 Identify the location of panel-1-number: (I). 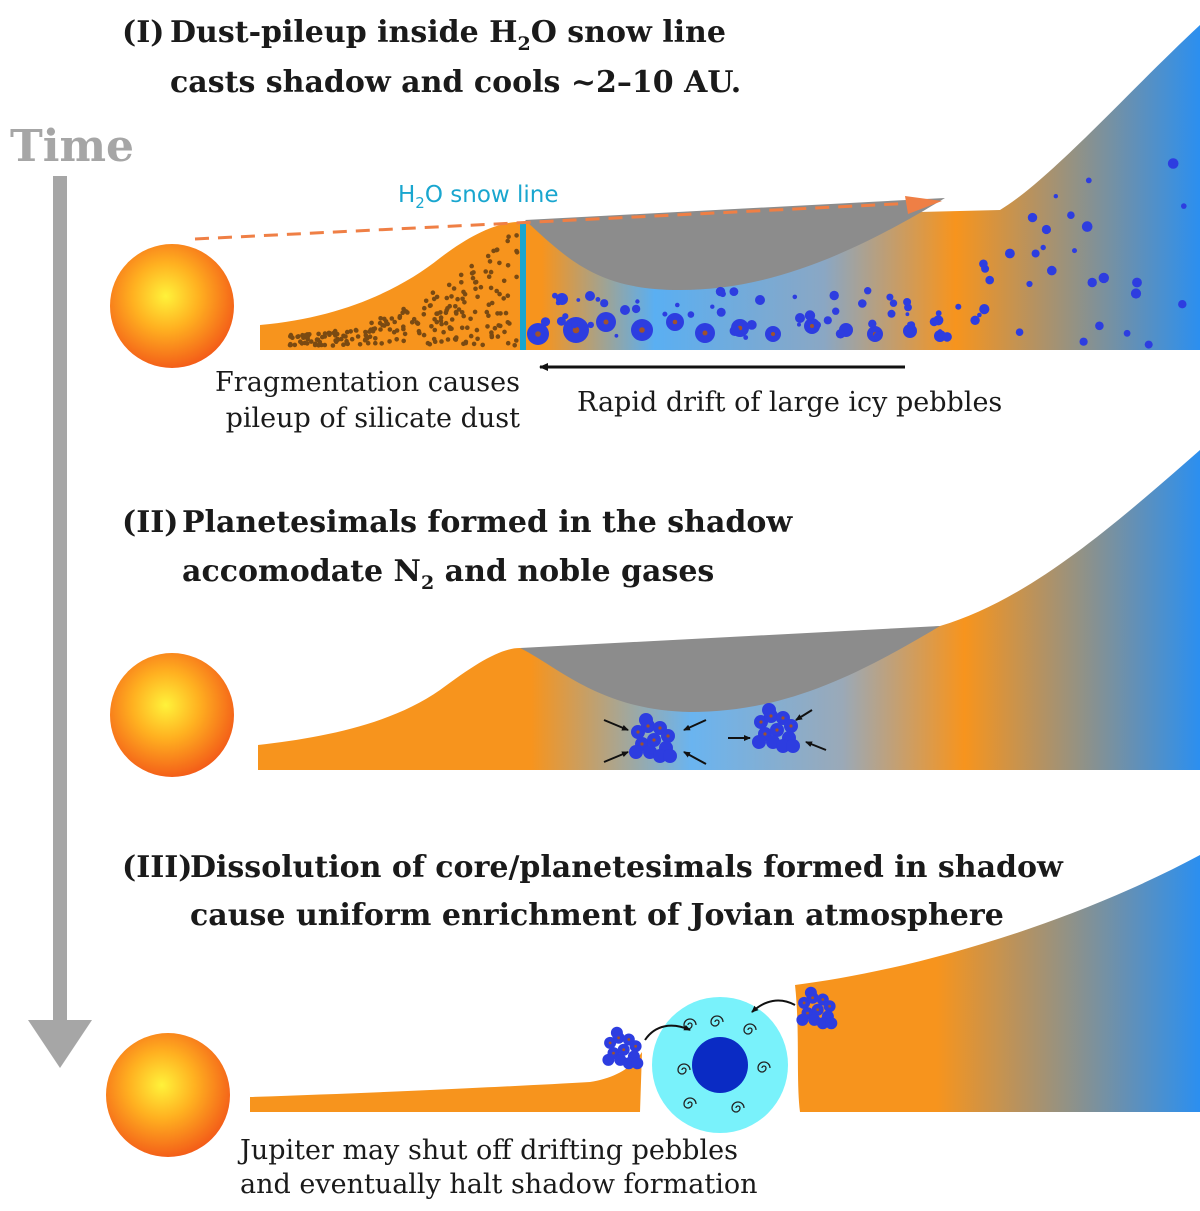
(143, 32).